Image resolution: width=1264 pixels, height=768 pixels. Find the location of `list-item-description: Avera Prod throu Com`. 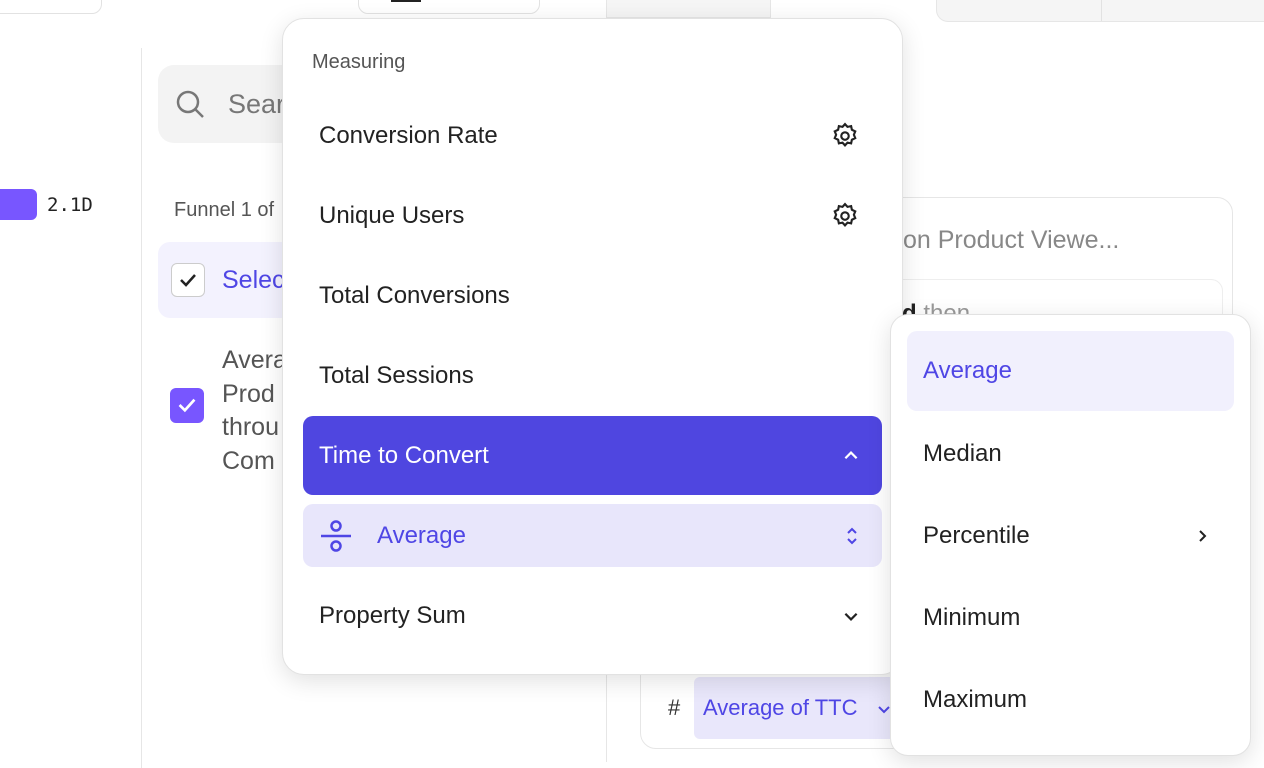

list-item-description: Avera Prod throu Com is located at coordinates (254, 411).